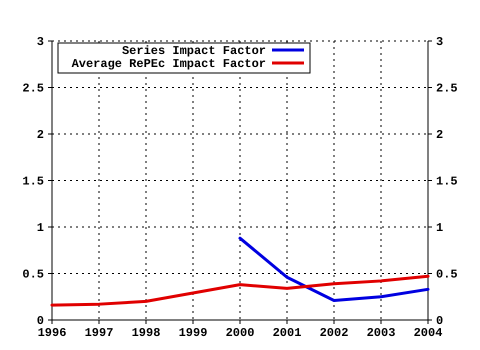 This screenshot has height=350, width=480. I want to click on y2-tick-label: 2.5, so click(447, 89).